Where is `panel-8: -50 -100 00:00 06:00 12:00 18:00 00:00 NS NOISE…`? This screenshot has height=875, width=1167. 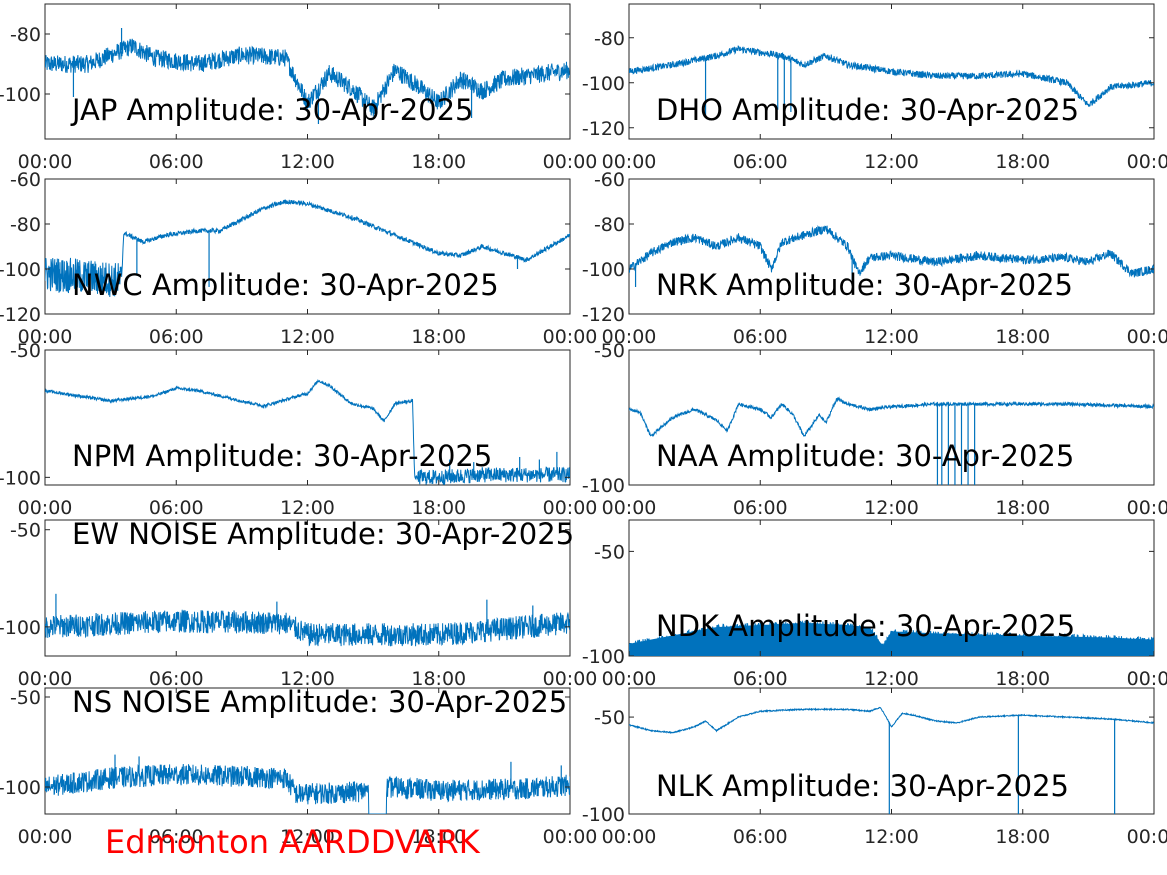
panel-8: -50 -100 00:00 06:00 12:00 18:00 00:00 NS NOISE… is located at coordinates (298, 766).